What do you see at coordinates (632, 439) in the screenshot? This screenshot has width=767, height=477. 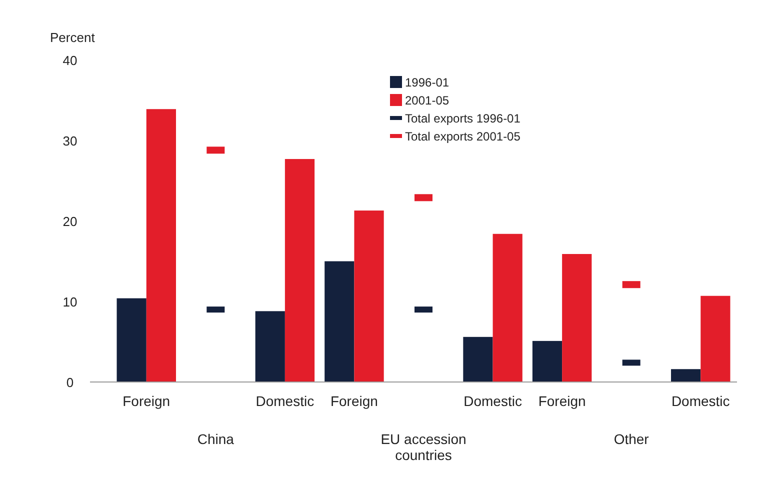 I see `text: Other` at bounding box center [632, 439].